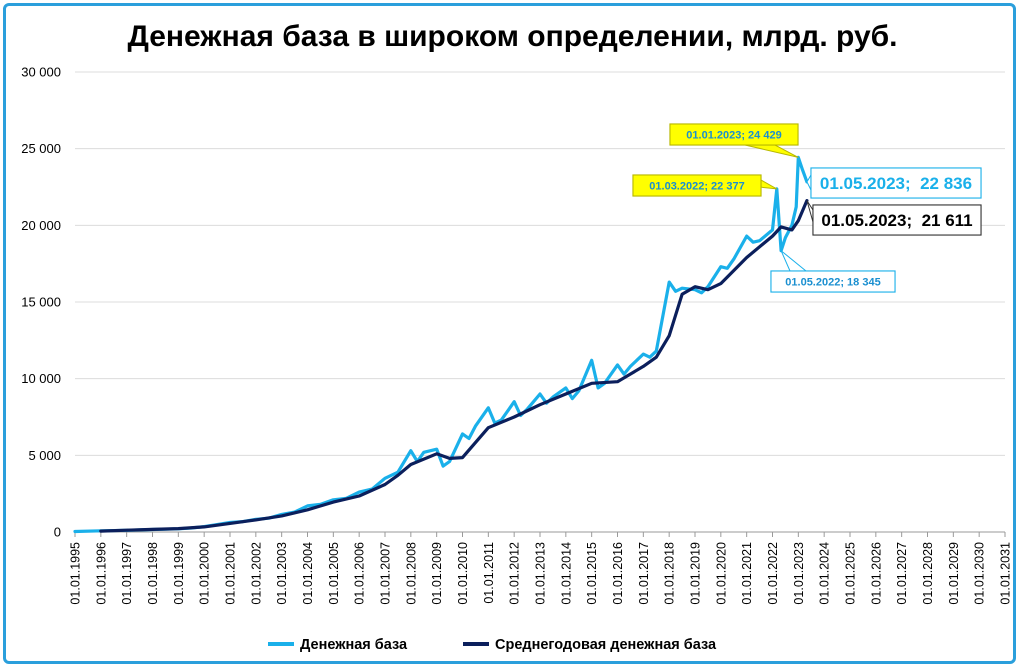 The height and width of the screenshot is (671, 1023). What do you see at coordinates (606, 645) in the screenshot?
I see `legend-label: Среднегодовая денежная база` at bounding box center [606, 645].